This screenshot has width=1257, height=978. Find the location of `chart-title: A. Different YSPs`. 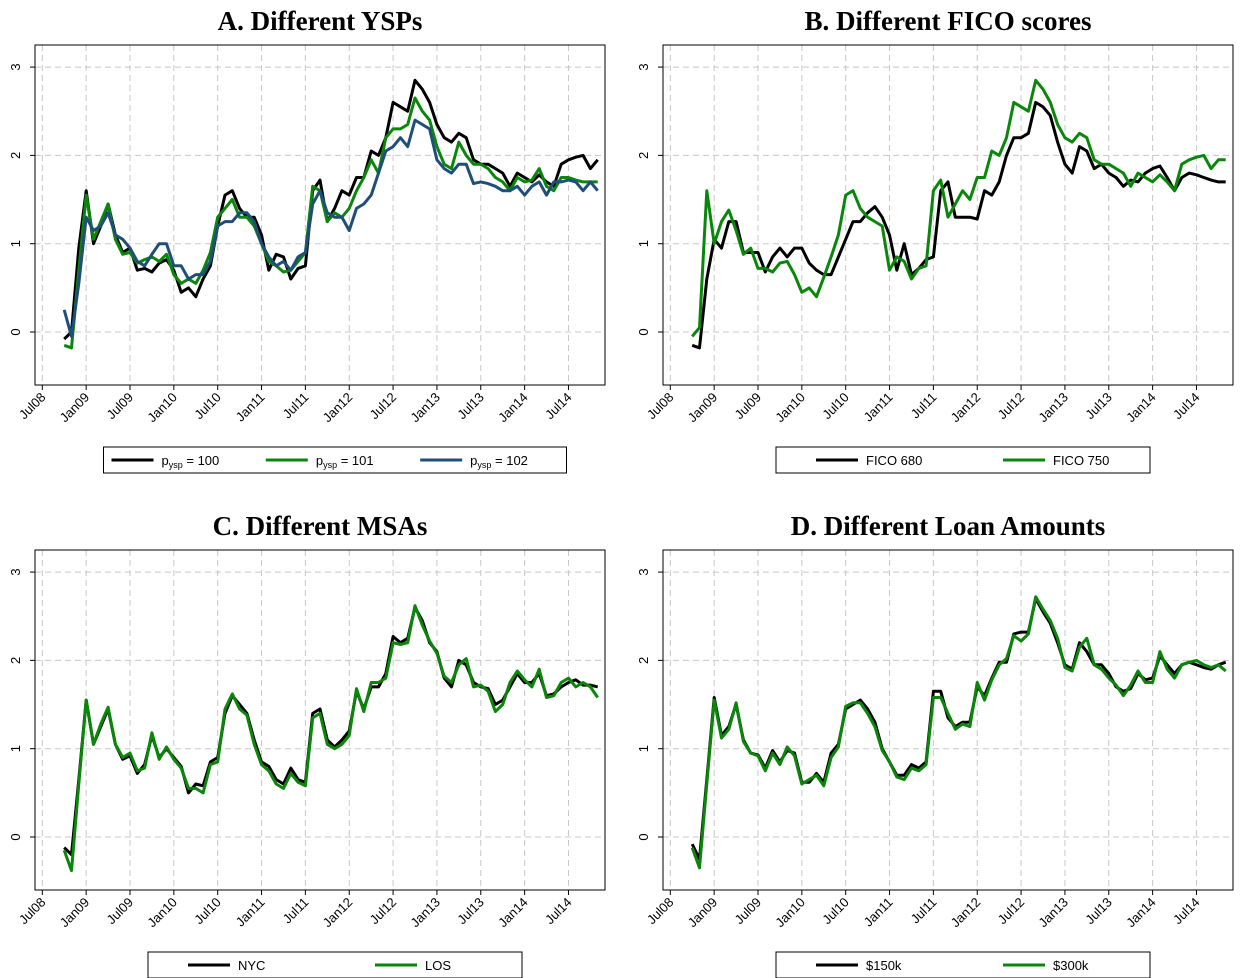

chart-title: A. Different YSPs is located at coordinates (320, 21).